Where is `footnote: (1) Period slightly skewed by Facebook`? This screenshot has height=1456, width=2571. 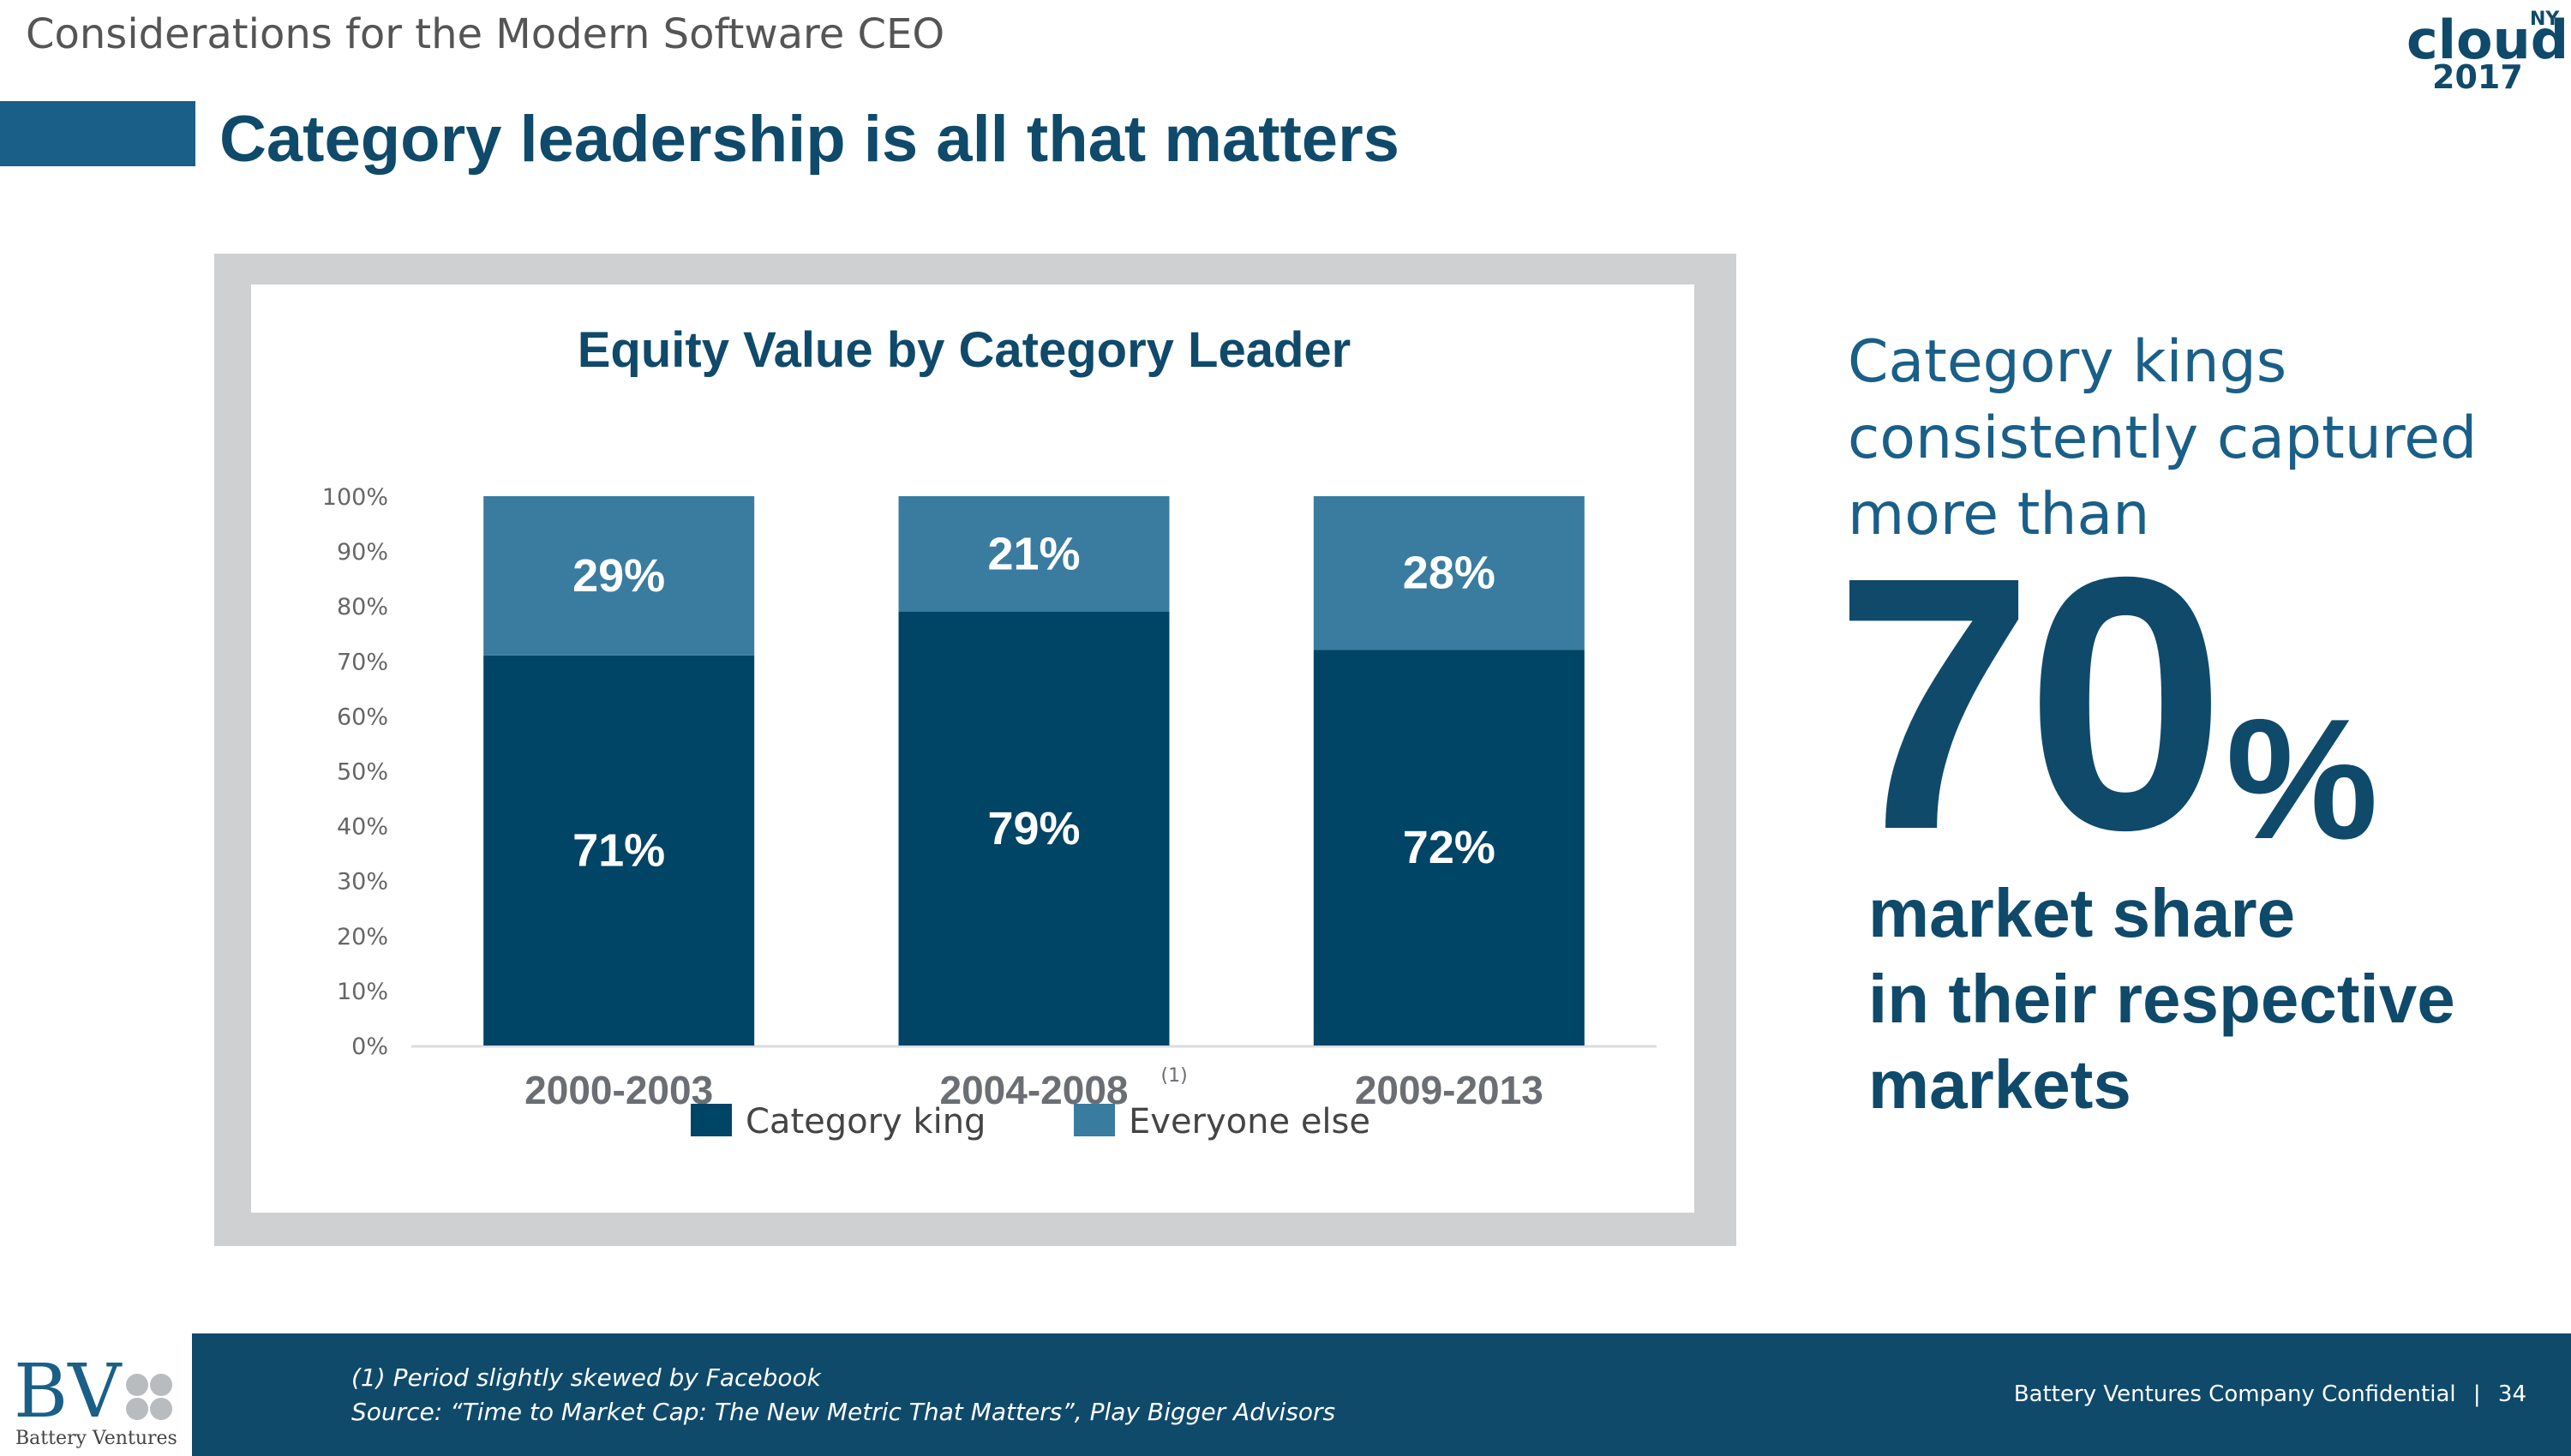
footnote: (1) Period slightly skewed by Facebook is located at coordinates (586, 1378).